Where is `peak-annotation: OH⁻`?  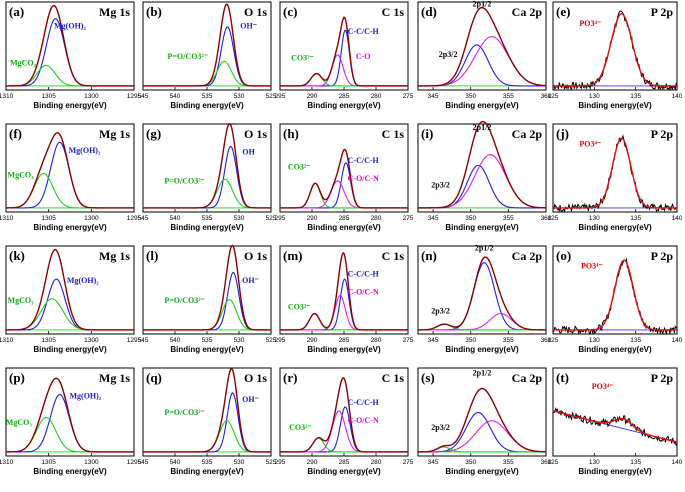
peak-annotation: OH⁻ is located at coordinates (250, 399).